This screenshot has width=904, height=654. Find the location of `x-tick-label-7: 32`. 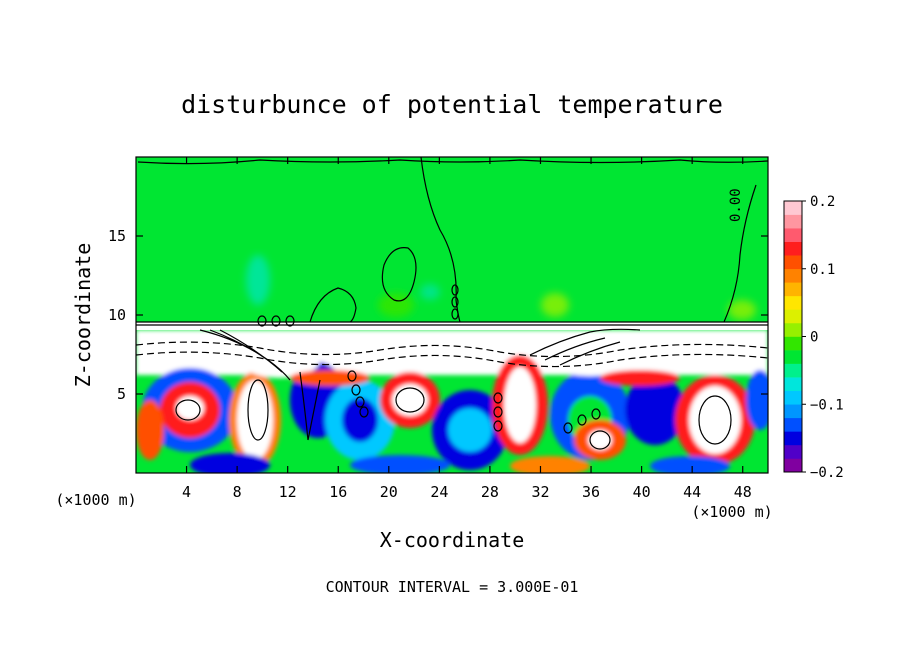

x-tick-label-7: 32 is located at coordinates (540, 492).